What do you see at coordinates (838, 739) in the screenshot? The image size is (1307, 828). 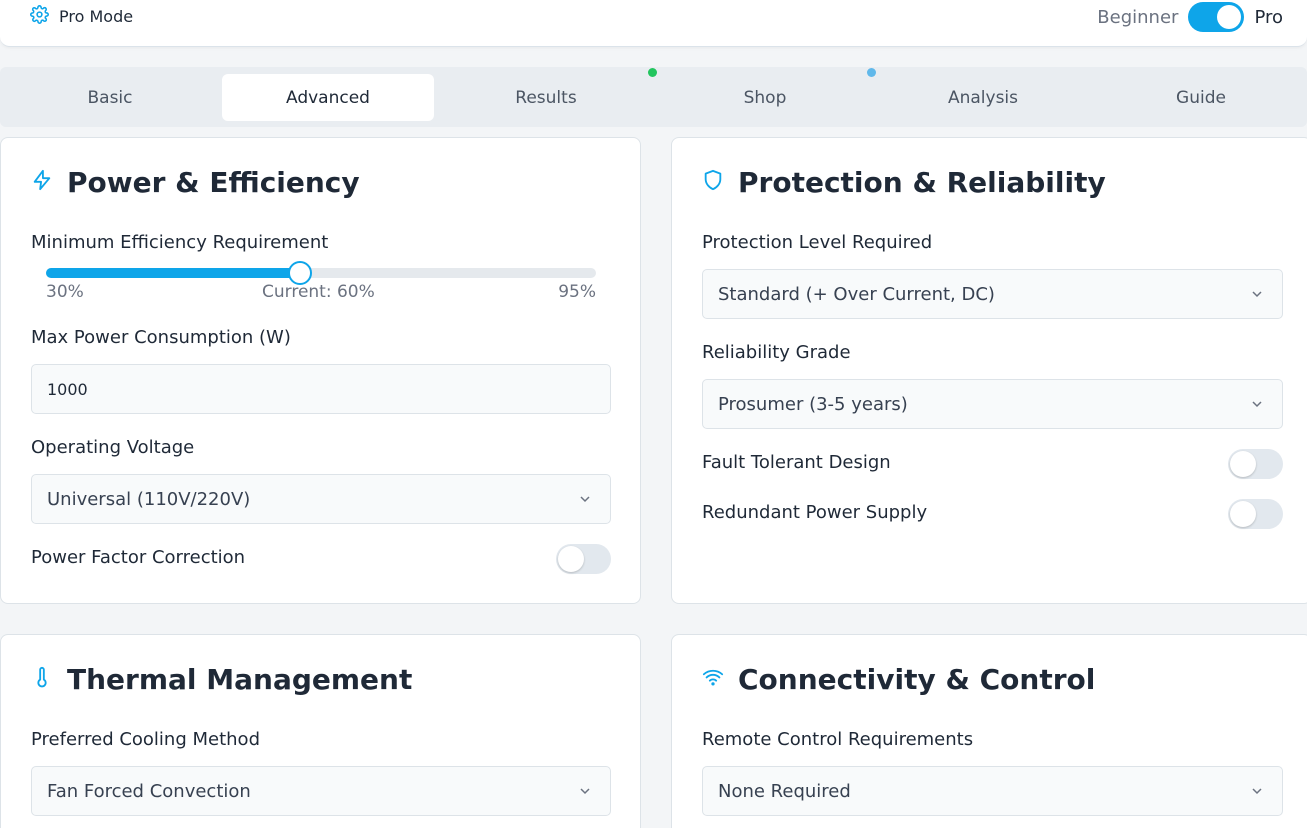 I see `remote-control-label: Remote Control Requirements` at bounding box center [838, 739].